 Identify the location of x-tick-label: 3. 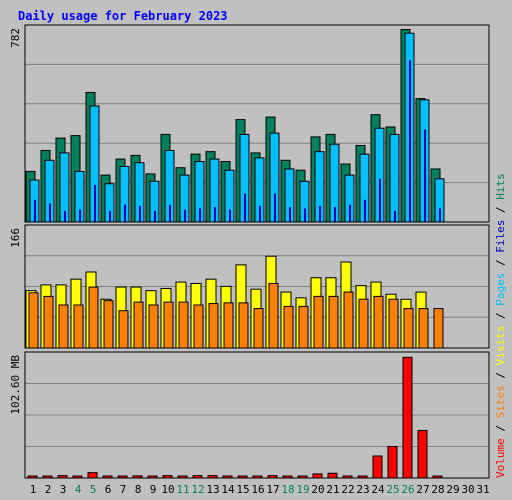
(63, 489).